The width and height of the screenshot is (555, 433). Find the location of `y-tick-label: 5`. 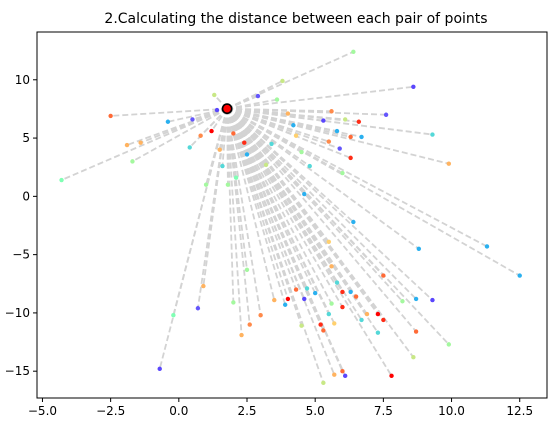

y-tick-label: 5 is located at coordinates (26, 138).